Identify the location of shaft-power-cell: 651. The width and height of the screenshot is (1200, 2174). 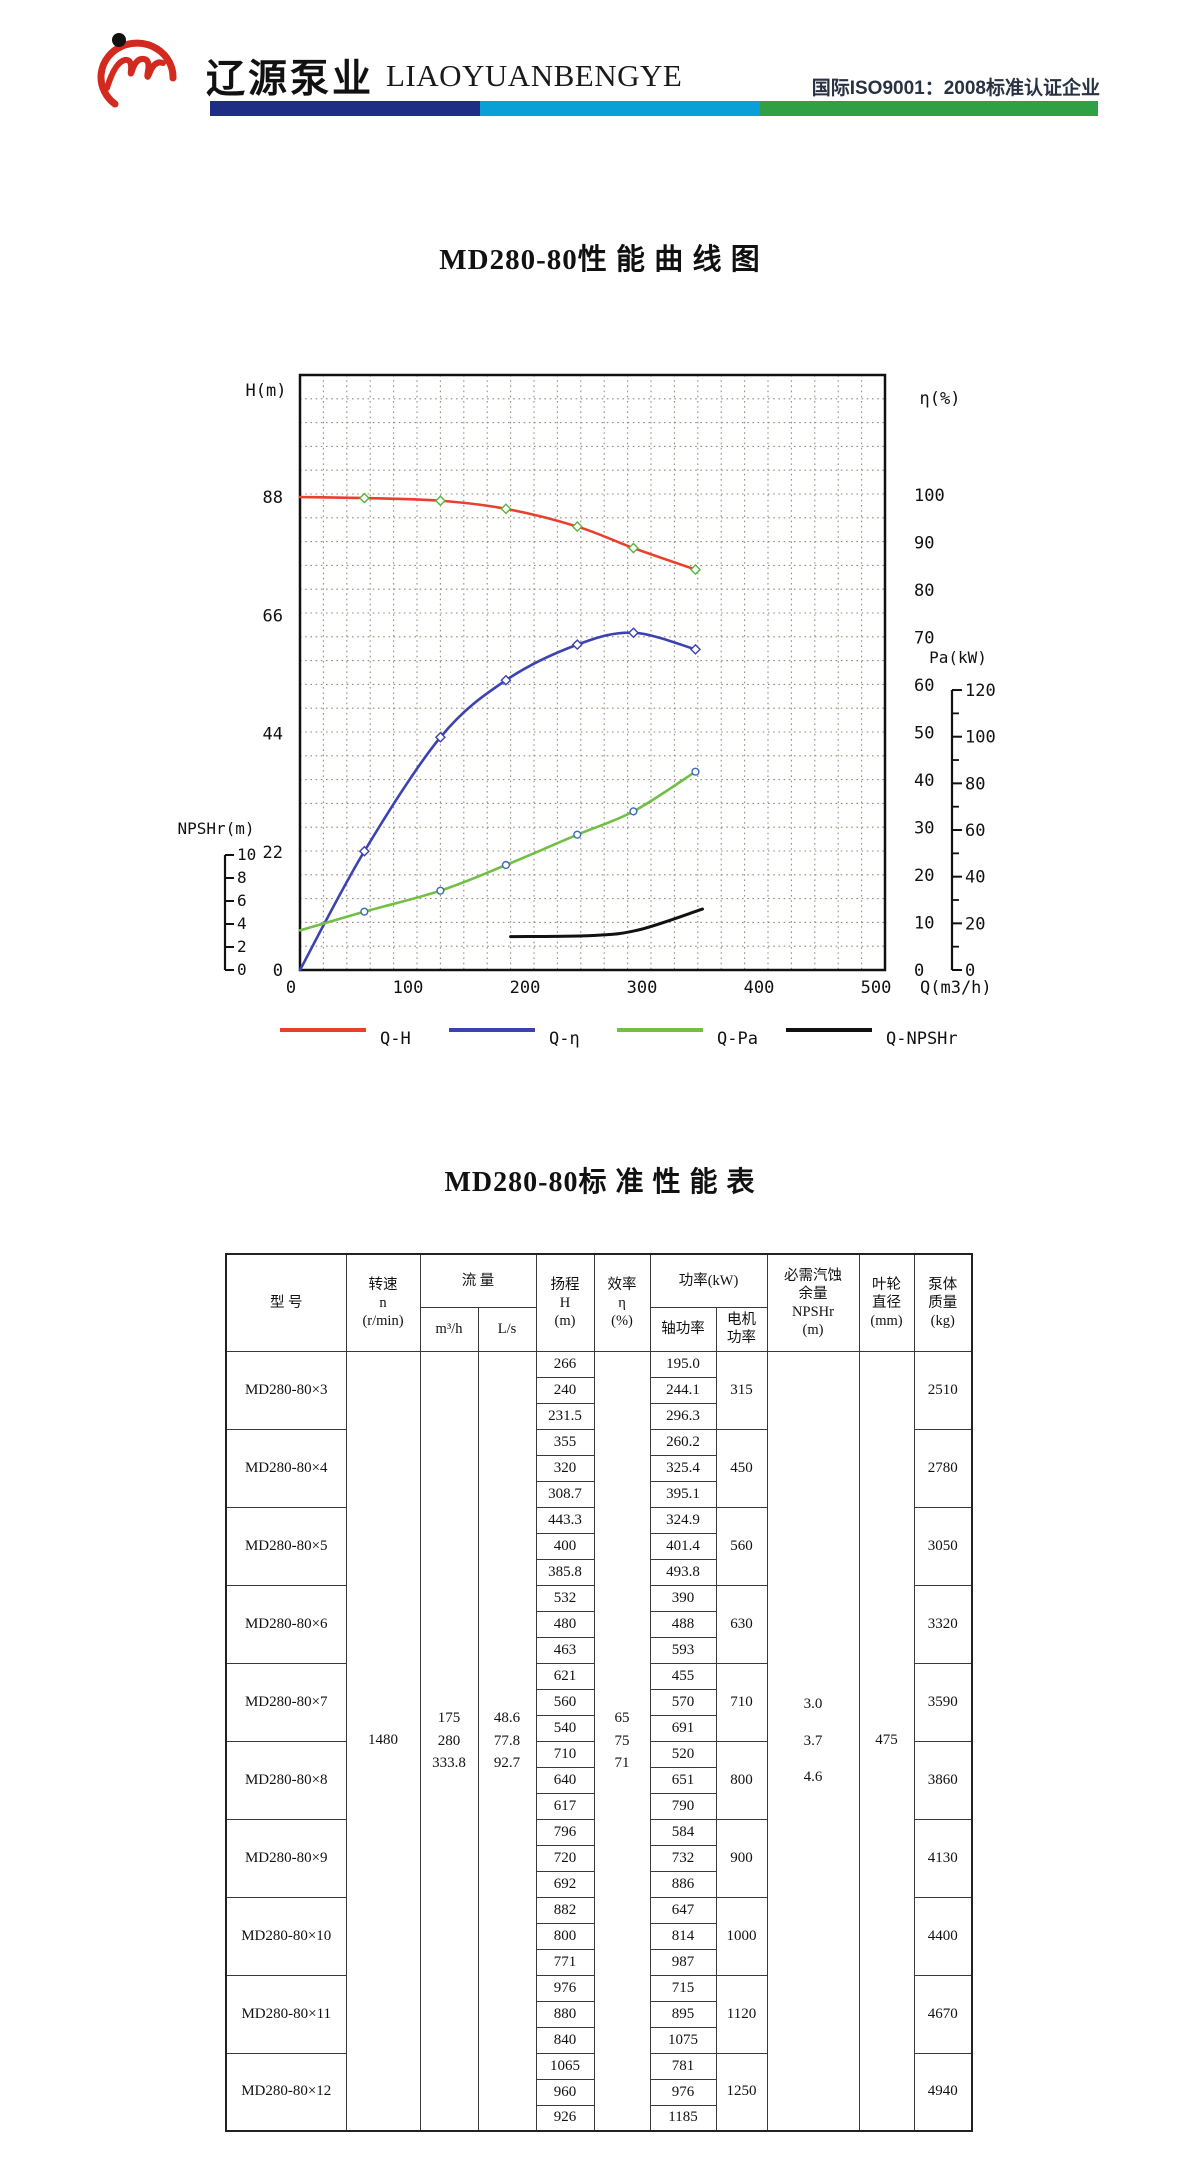
(683, 1780).